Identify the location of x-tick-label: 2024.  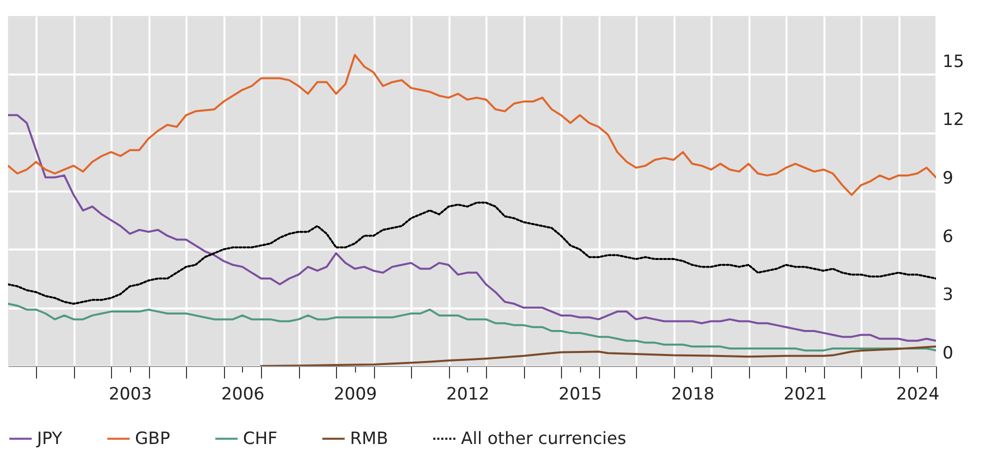
(918, 394).